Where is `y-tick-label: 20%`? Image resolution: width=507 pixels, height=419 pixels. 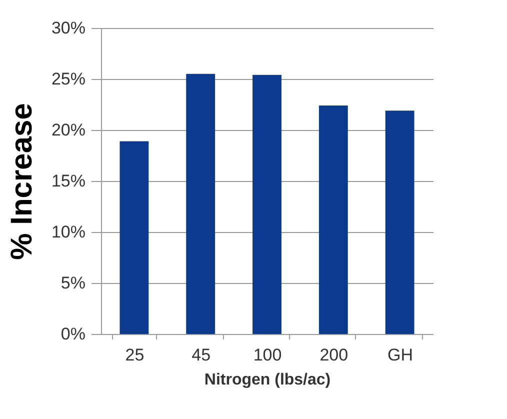
y-tick-label: 20% is located at coordinates (68, 130).